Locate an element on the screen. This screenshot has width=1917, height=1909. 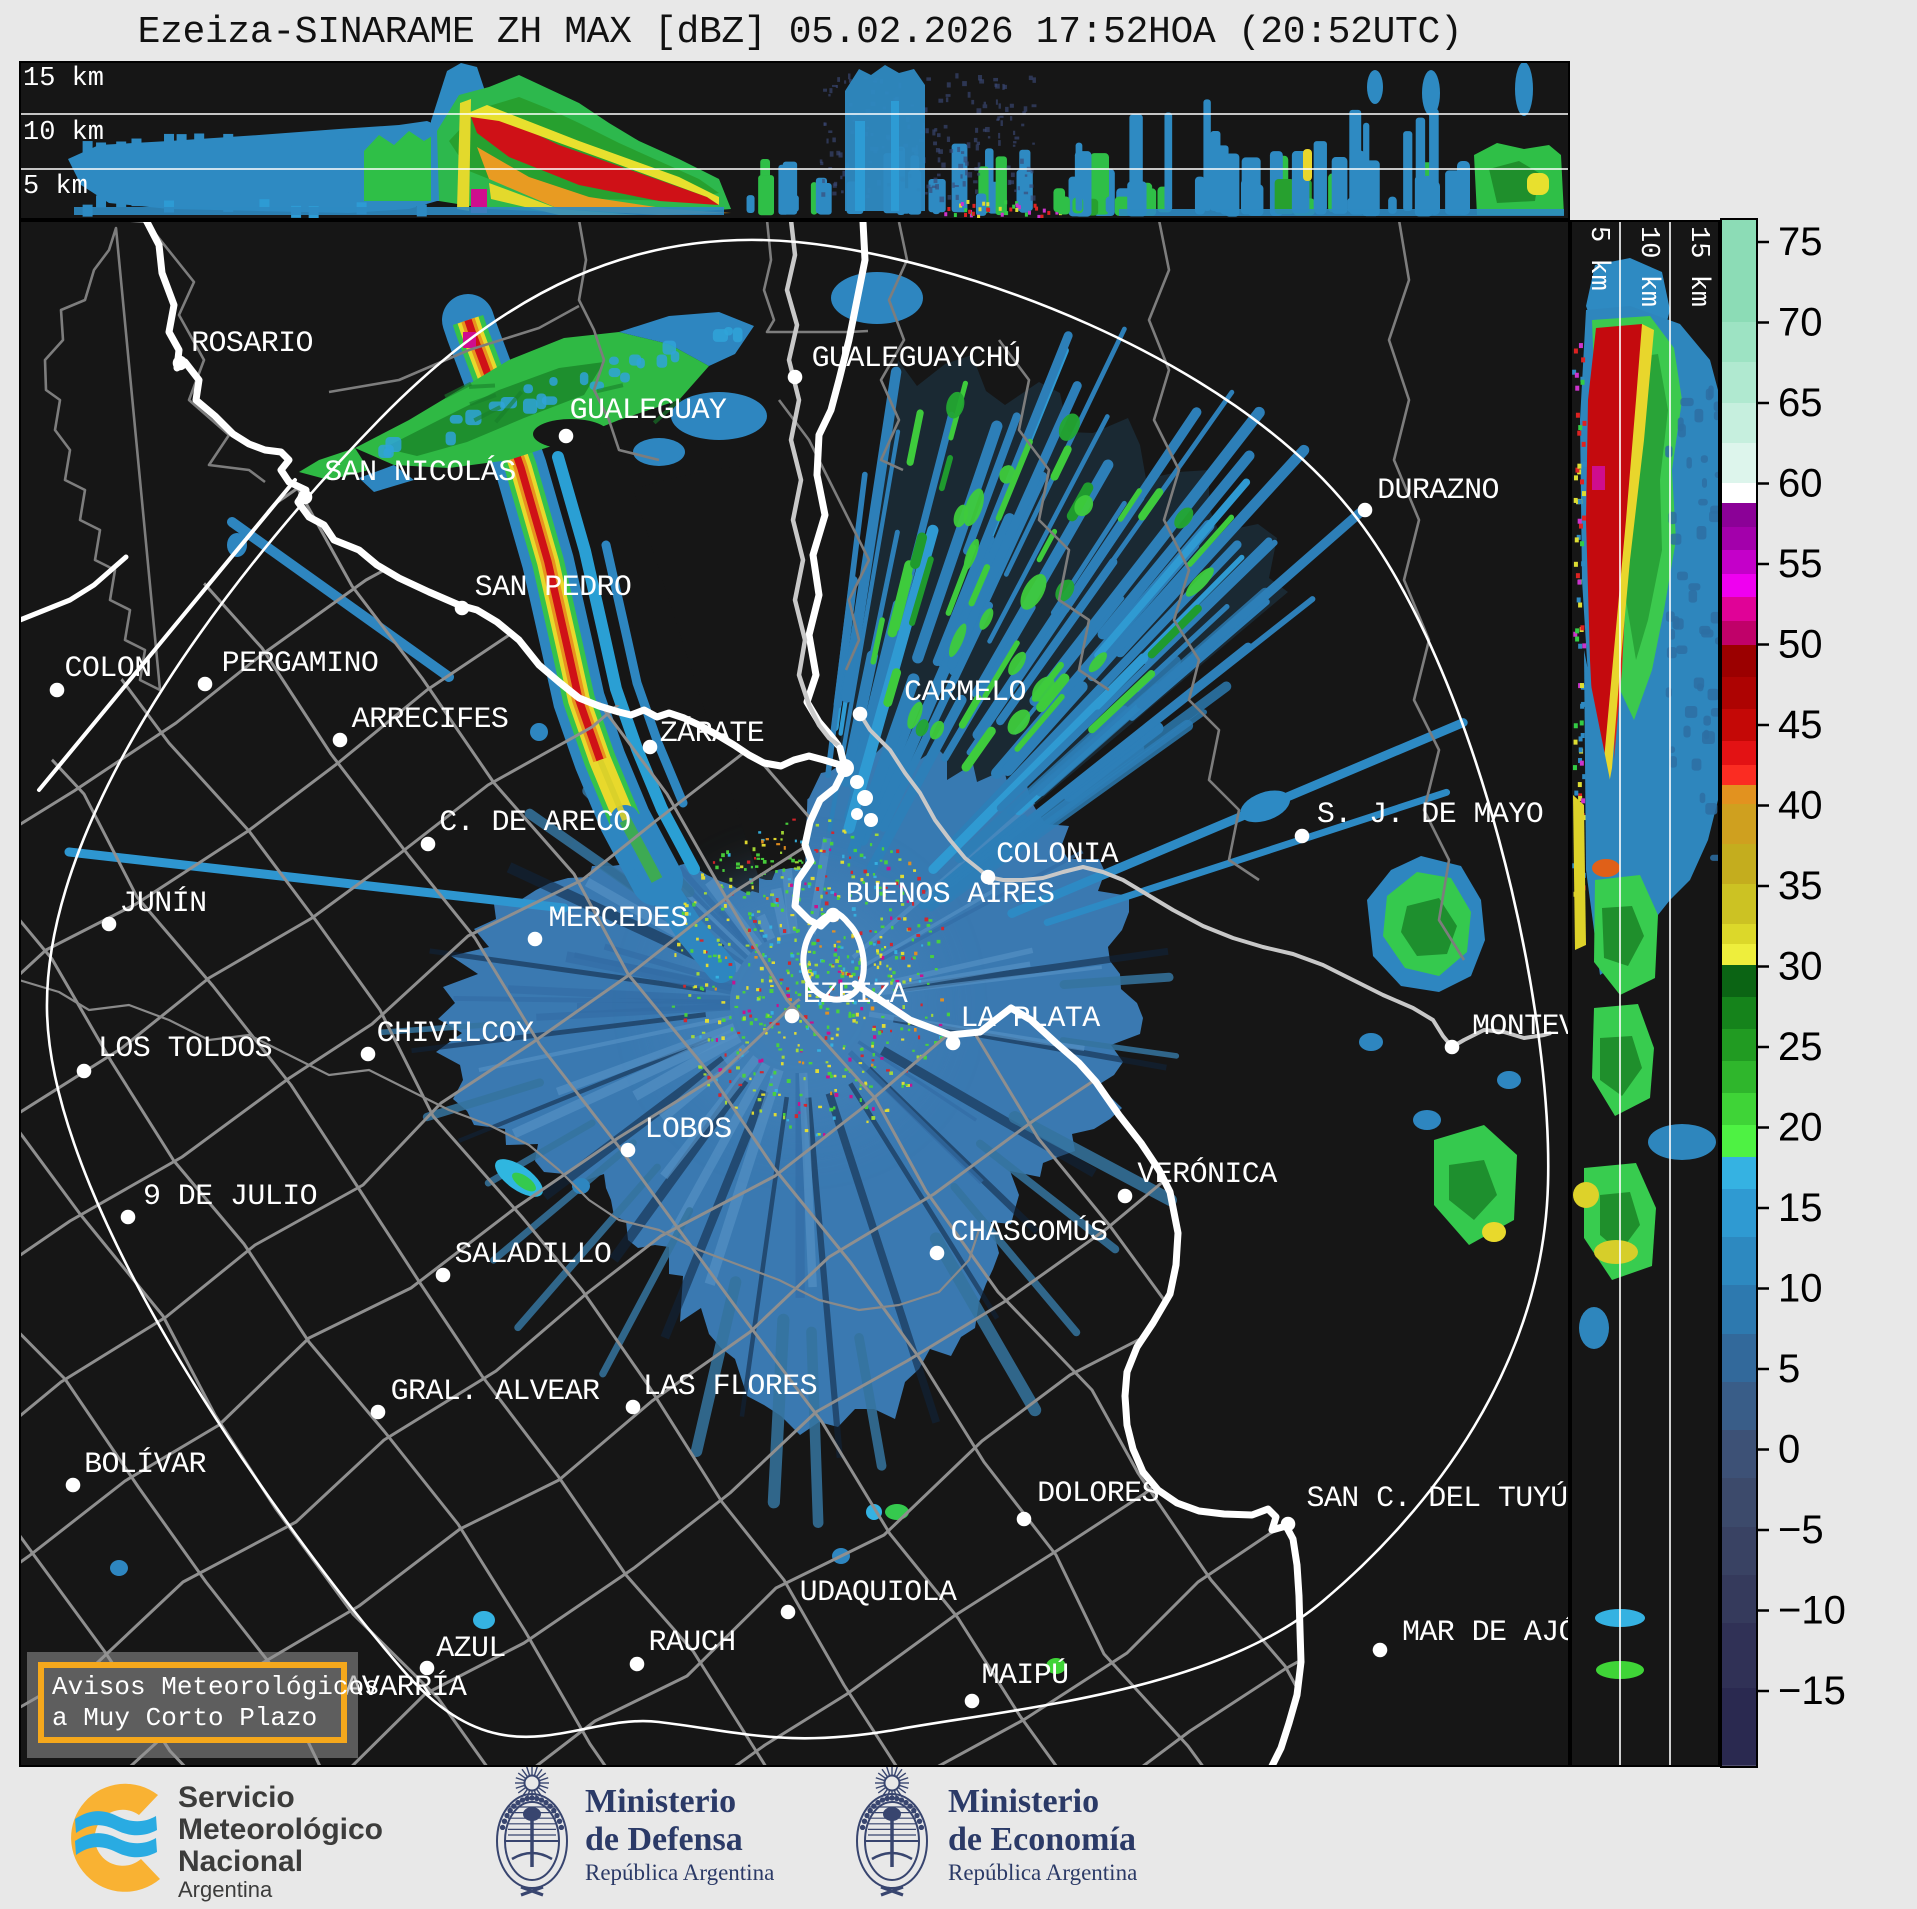
svg-text: LA PLATA is located at coordinates (1030, 1019).